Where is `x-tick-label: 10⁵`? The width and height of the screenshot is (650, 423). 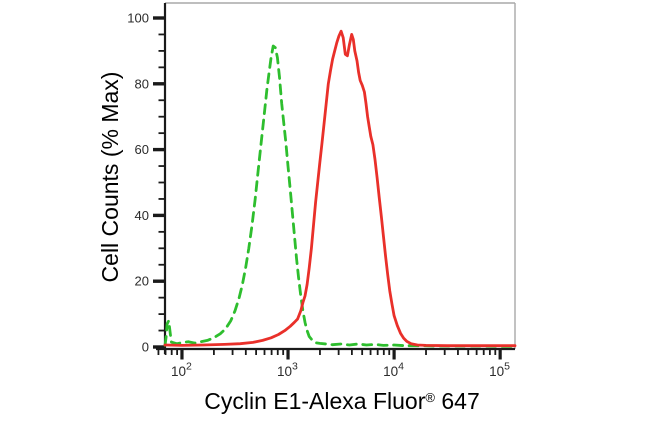 x-tick-label: 10⁵ is located at coordinates (499, 370).